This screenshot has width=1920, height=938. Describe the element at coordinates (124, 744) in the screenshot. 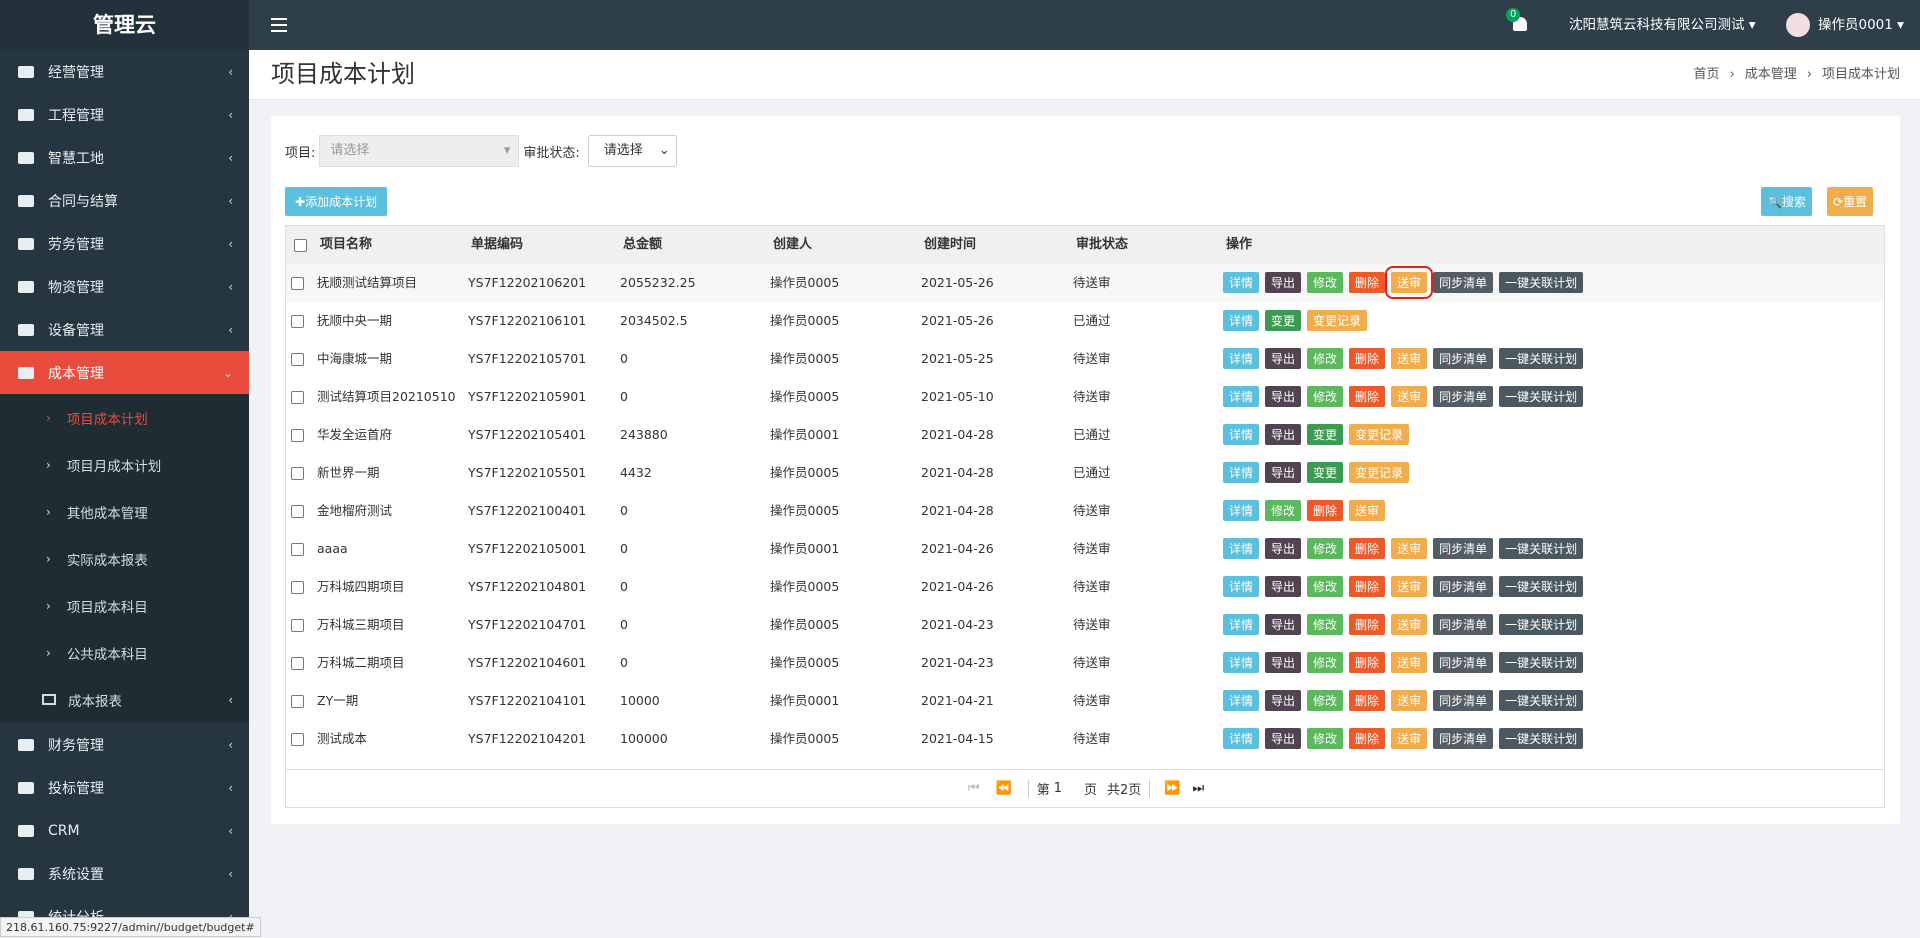

I see `menu-item: 财务管理 ‹` at that location.